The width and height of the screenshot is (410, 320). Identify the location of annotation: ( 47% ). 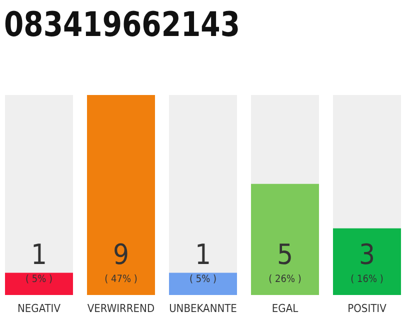
(121, 279).